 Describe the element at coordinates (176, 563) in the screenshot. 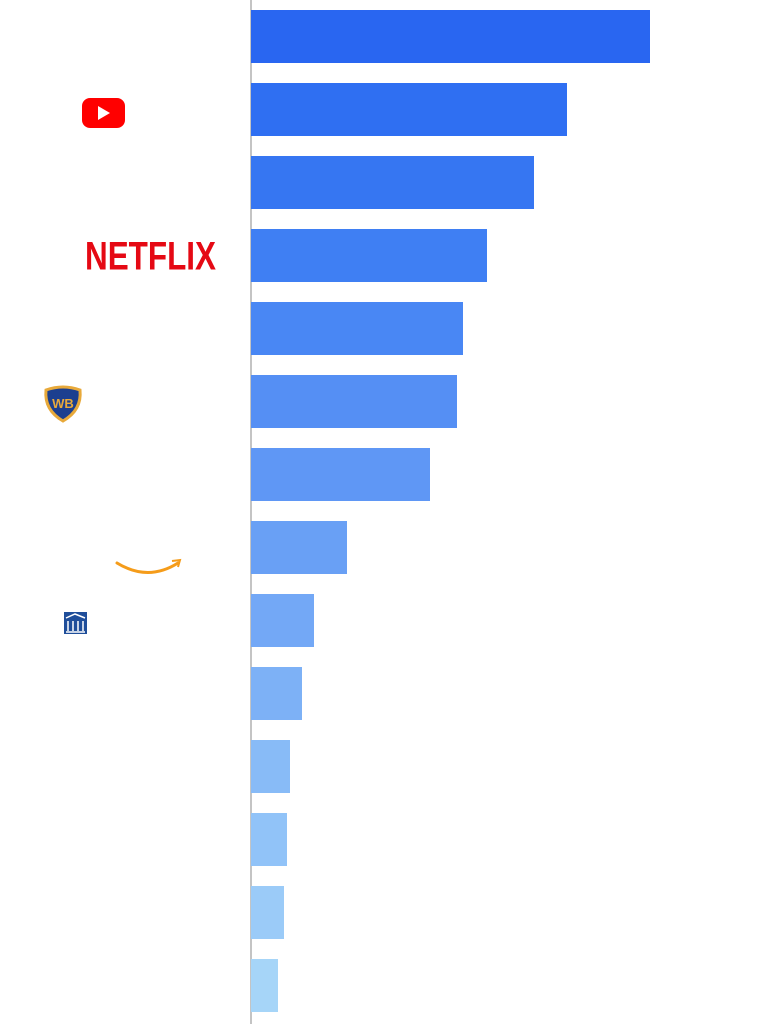

I see `amazon-arrow` at that location.